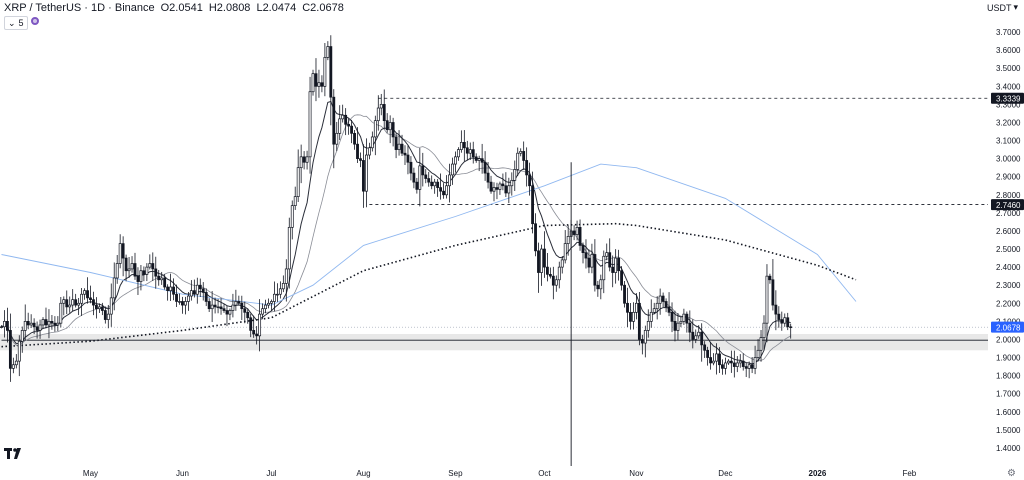 The height and width of the screenshot is (480, 1024). I want to click on y-tick-label: 2.4000, so click(1008, 267).